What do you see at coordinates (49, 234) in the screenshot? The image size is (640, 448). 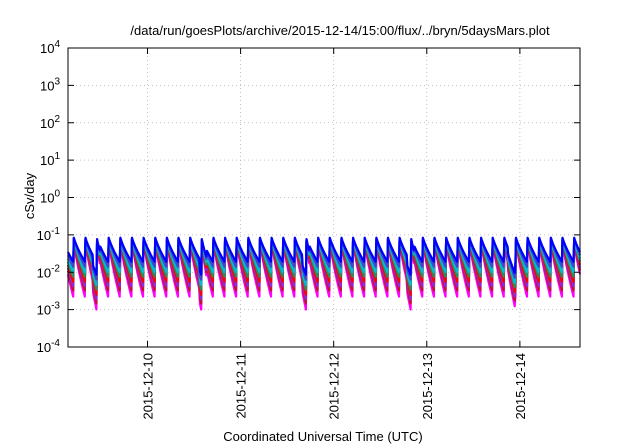 I see `y-tick-label: 10⁻¹` at bounding box center [49, 234].